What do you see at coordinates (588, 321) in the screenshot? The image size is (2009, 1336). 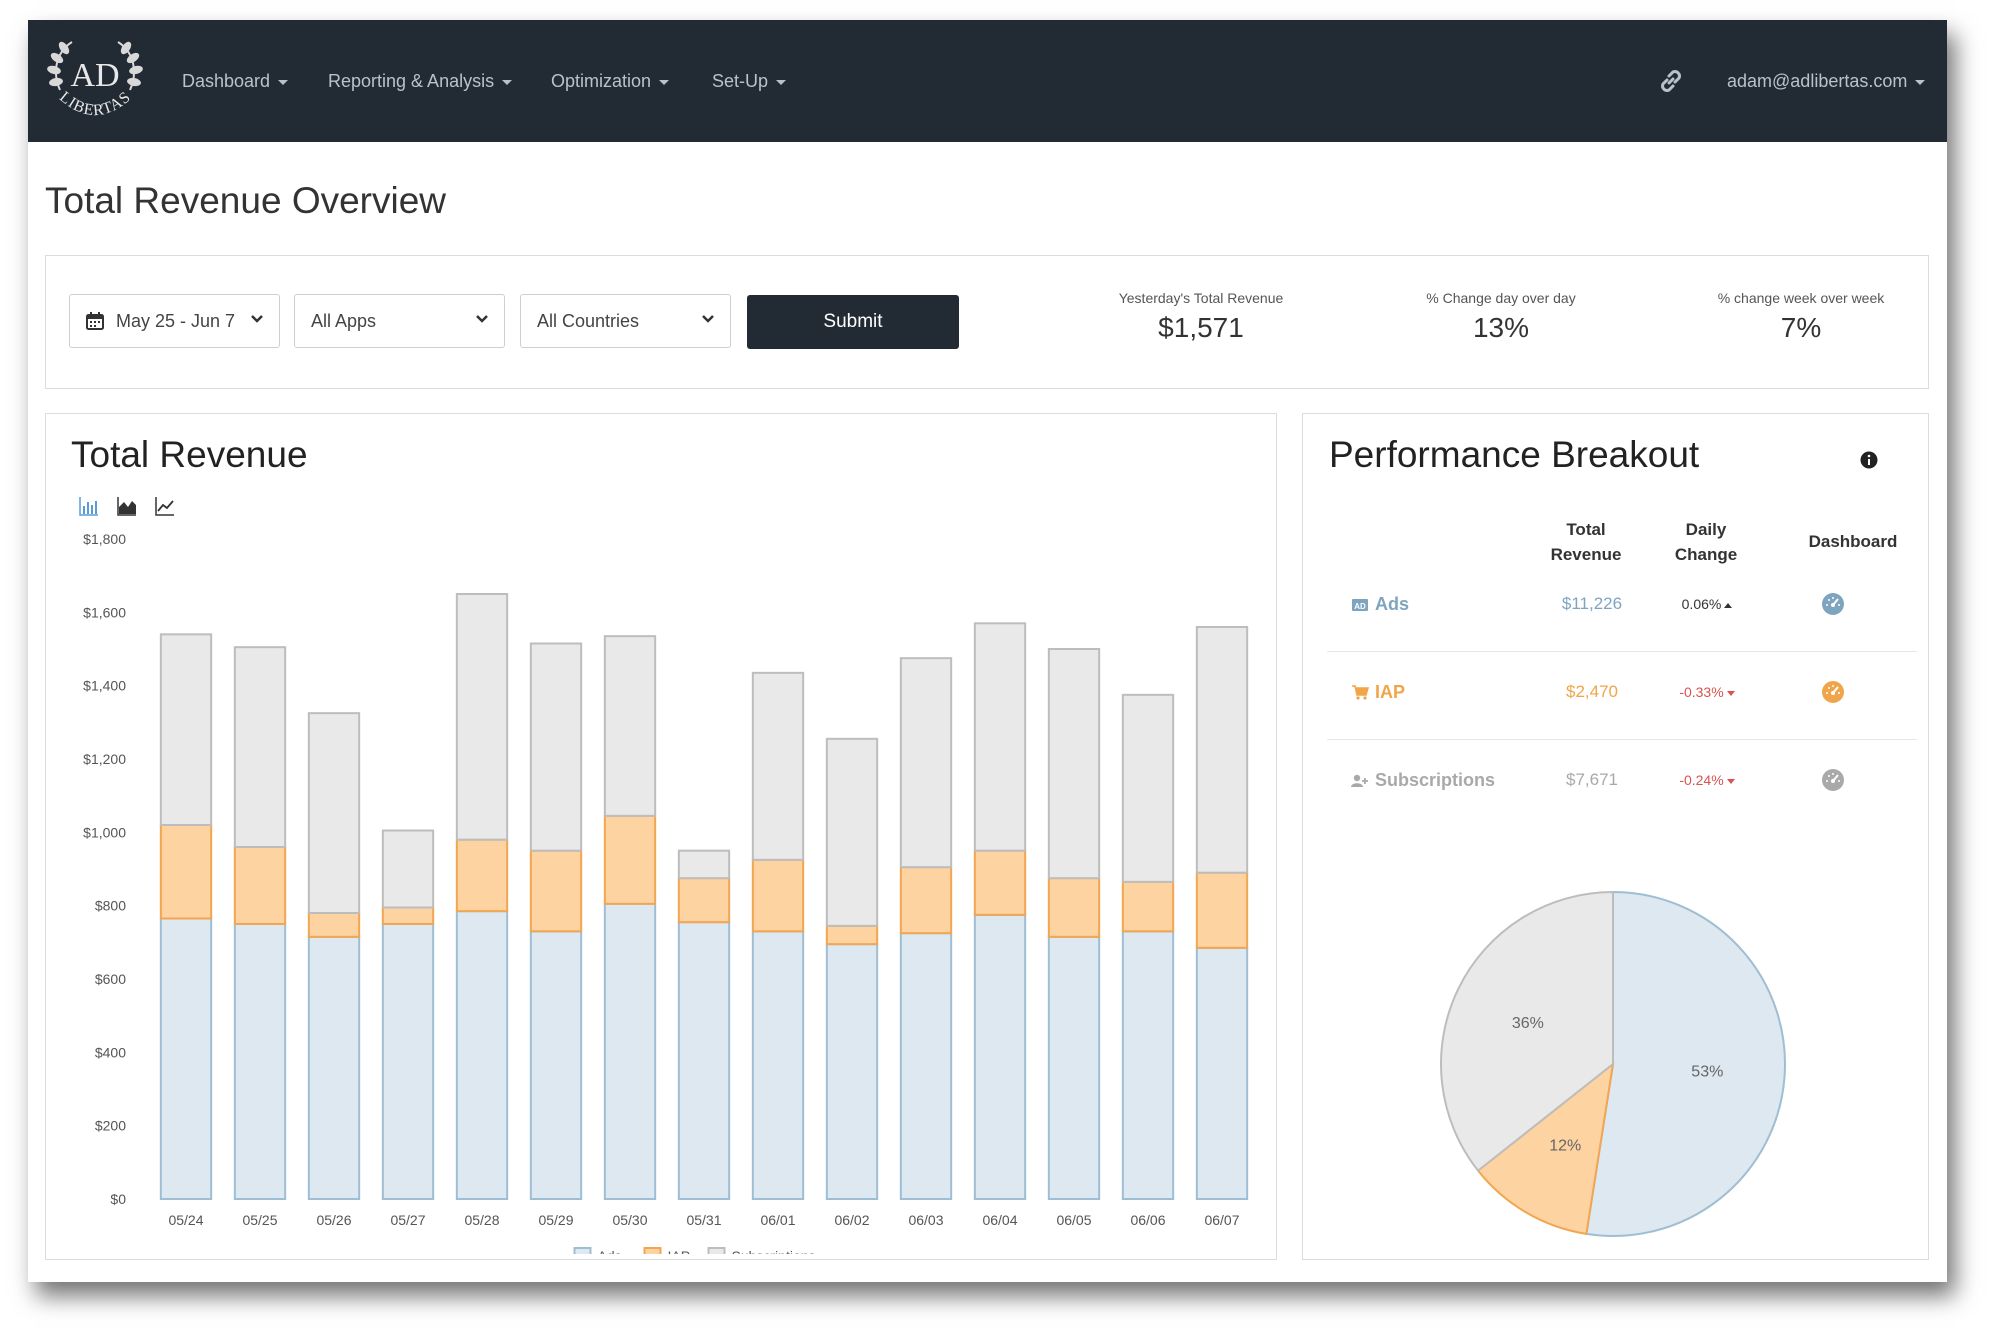 I see `countries-select-value: All Countries` at bounding box center [588, 321].